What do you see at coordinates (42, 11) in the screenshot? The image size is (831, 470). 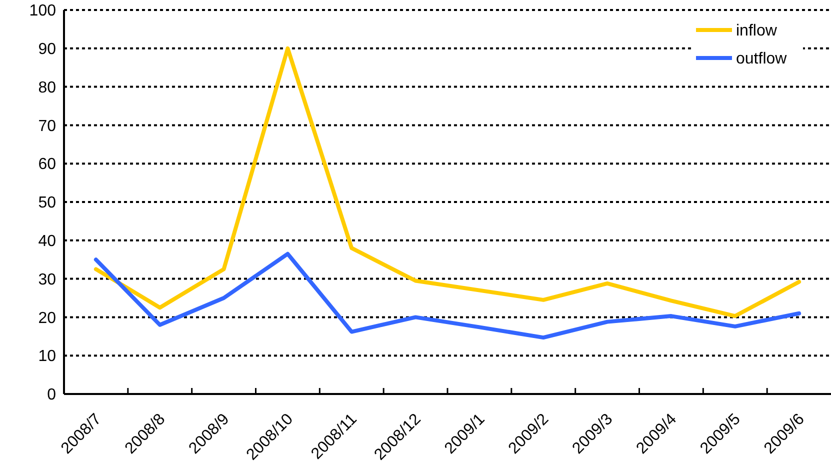 I see `y-tick-label: 100` at bounding box center [42, 11].